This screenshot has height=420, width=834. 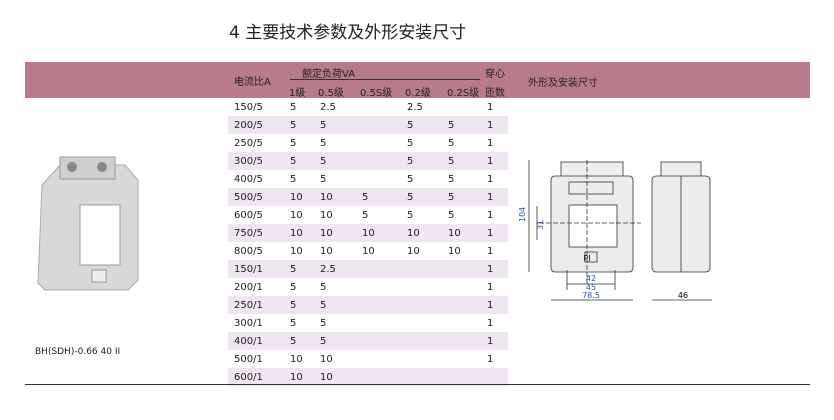 What do you see at coordinates (248, 161) in the screenshot?
I see `table-cell: 300/5` at bounding box center [248, 161].